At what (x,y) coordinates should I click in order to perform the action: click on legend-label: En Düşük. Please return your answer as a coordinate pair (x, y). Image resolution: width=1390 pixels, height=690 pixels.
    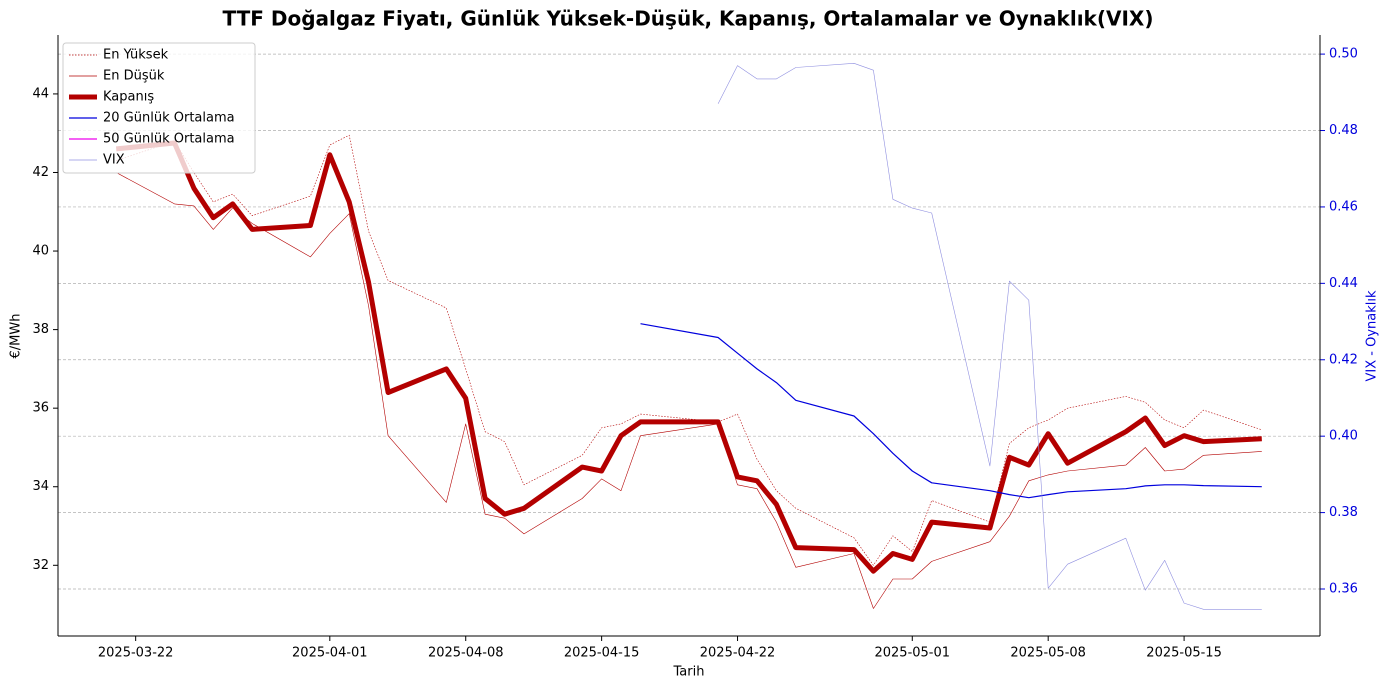
    Looking at the image, I should click on (134, 76).